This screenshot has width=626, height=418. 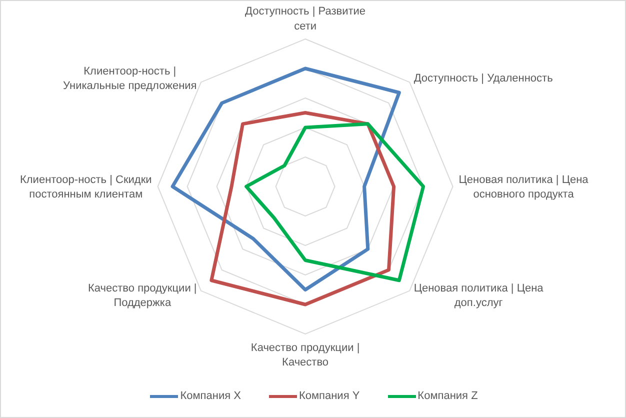 What do you see at coordinates (142, 296) in the screenshot?
I see `spoke-label: Качество продукции | Поддержка` at bounding box center [142, 296].